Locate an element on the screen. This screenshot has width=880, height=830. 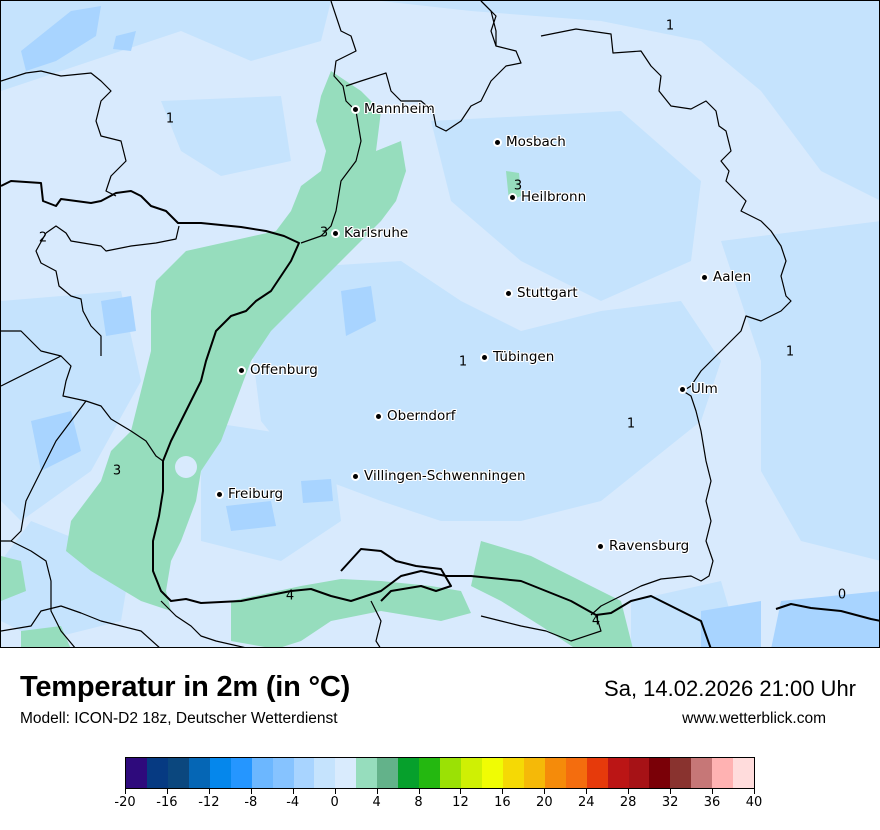
city-label: Ravensburg is located at coordinates (649, 546).